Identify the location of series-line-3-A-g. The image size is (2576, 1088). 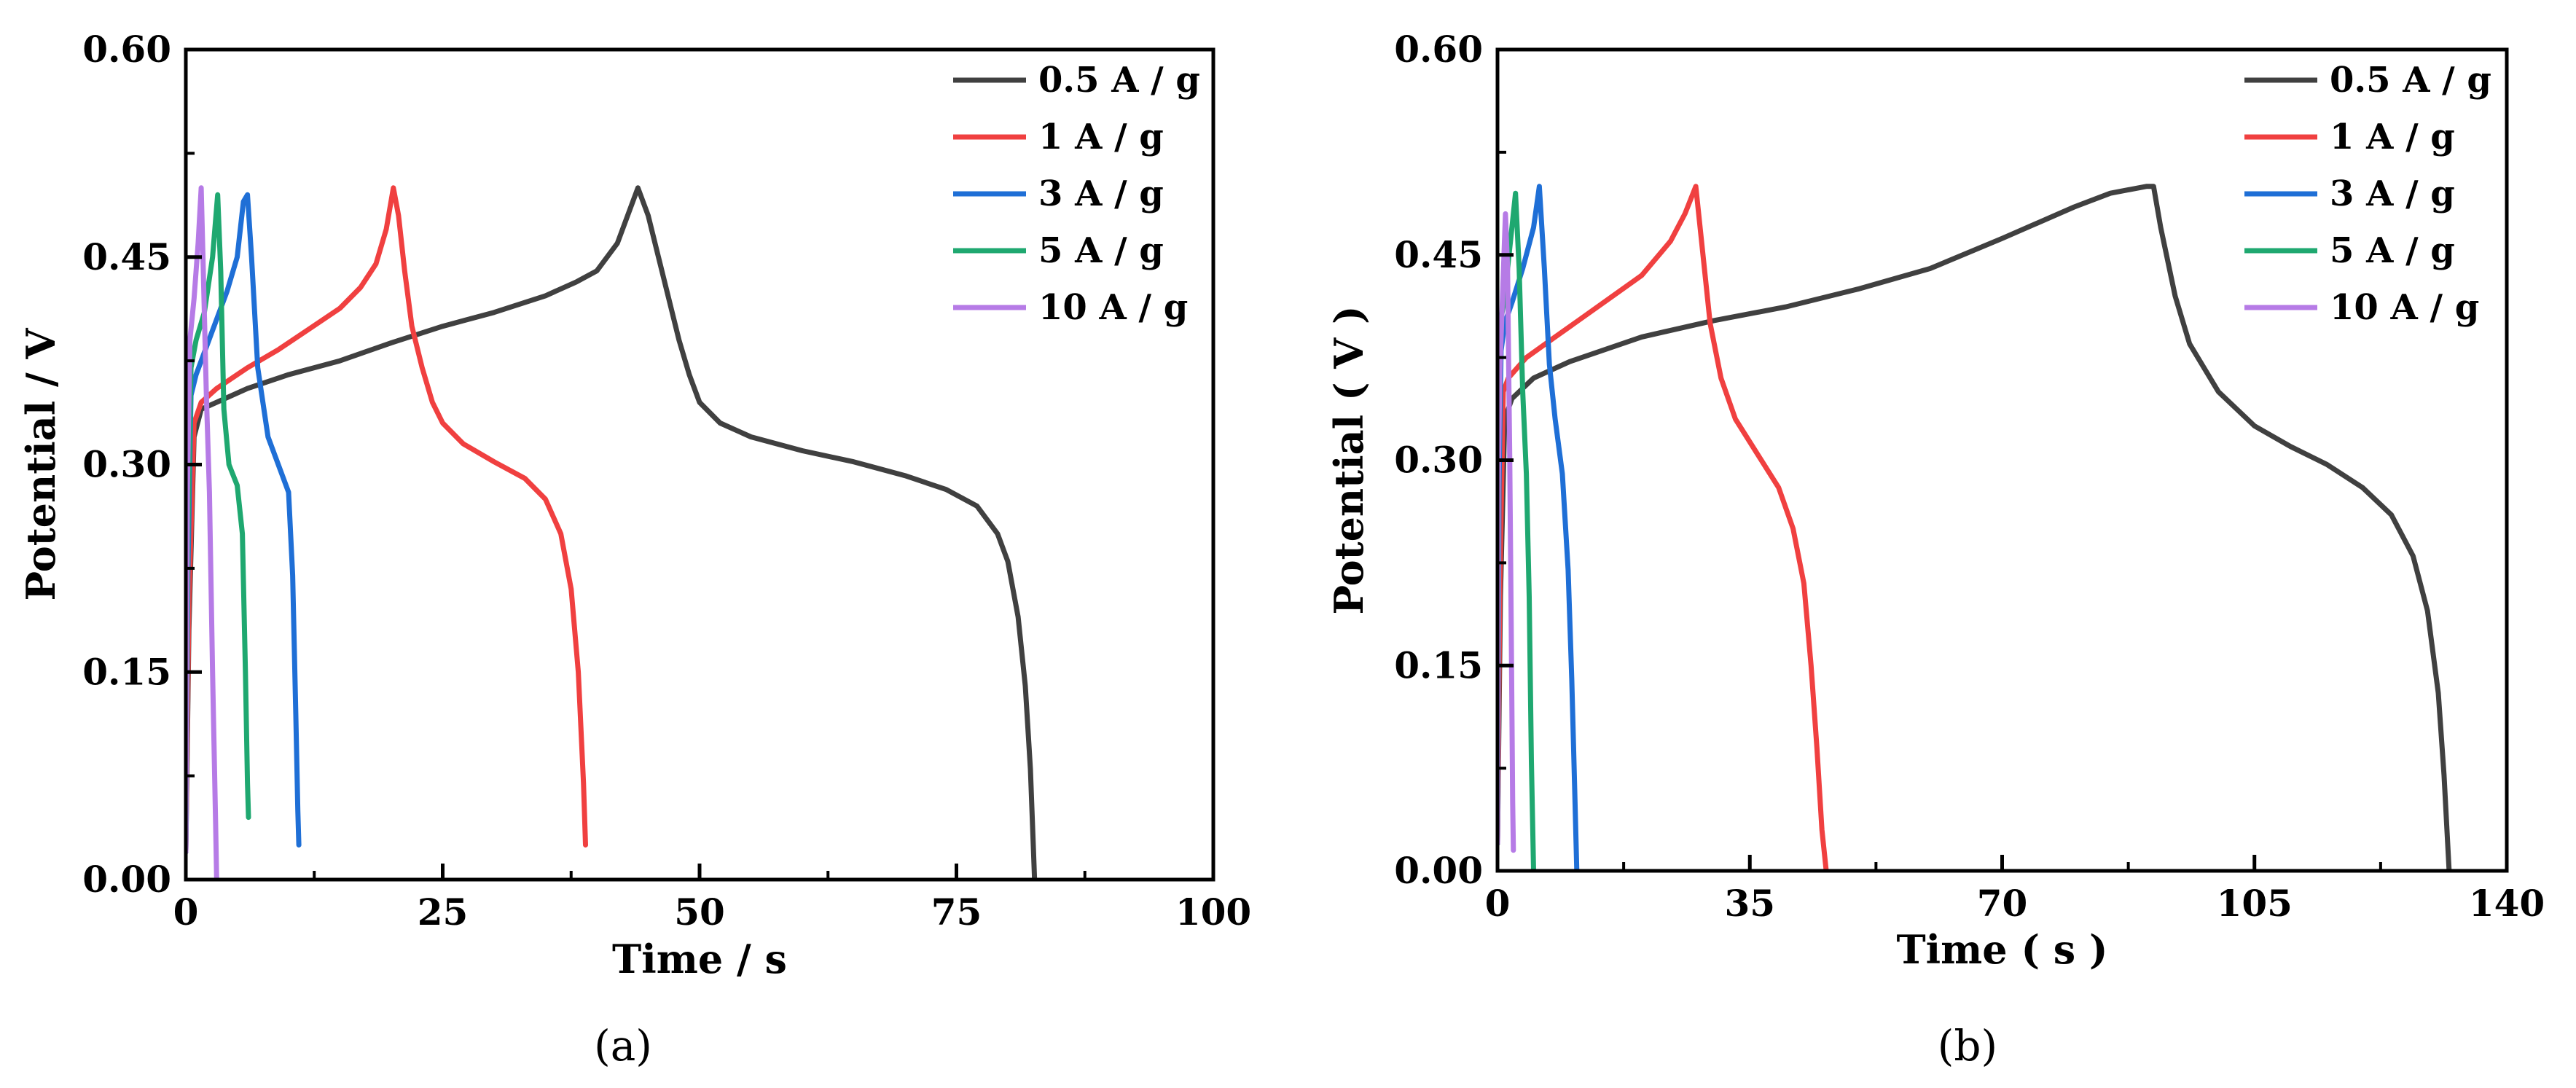
(244, 523).